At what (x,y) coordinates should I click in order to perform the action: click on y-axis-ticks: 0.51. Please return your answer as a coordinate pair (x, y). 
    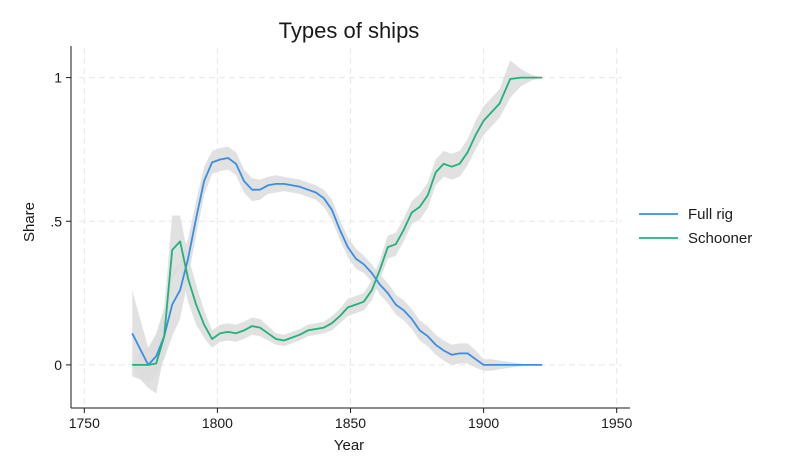
    Looking at the image, I should click on (60, 221).